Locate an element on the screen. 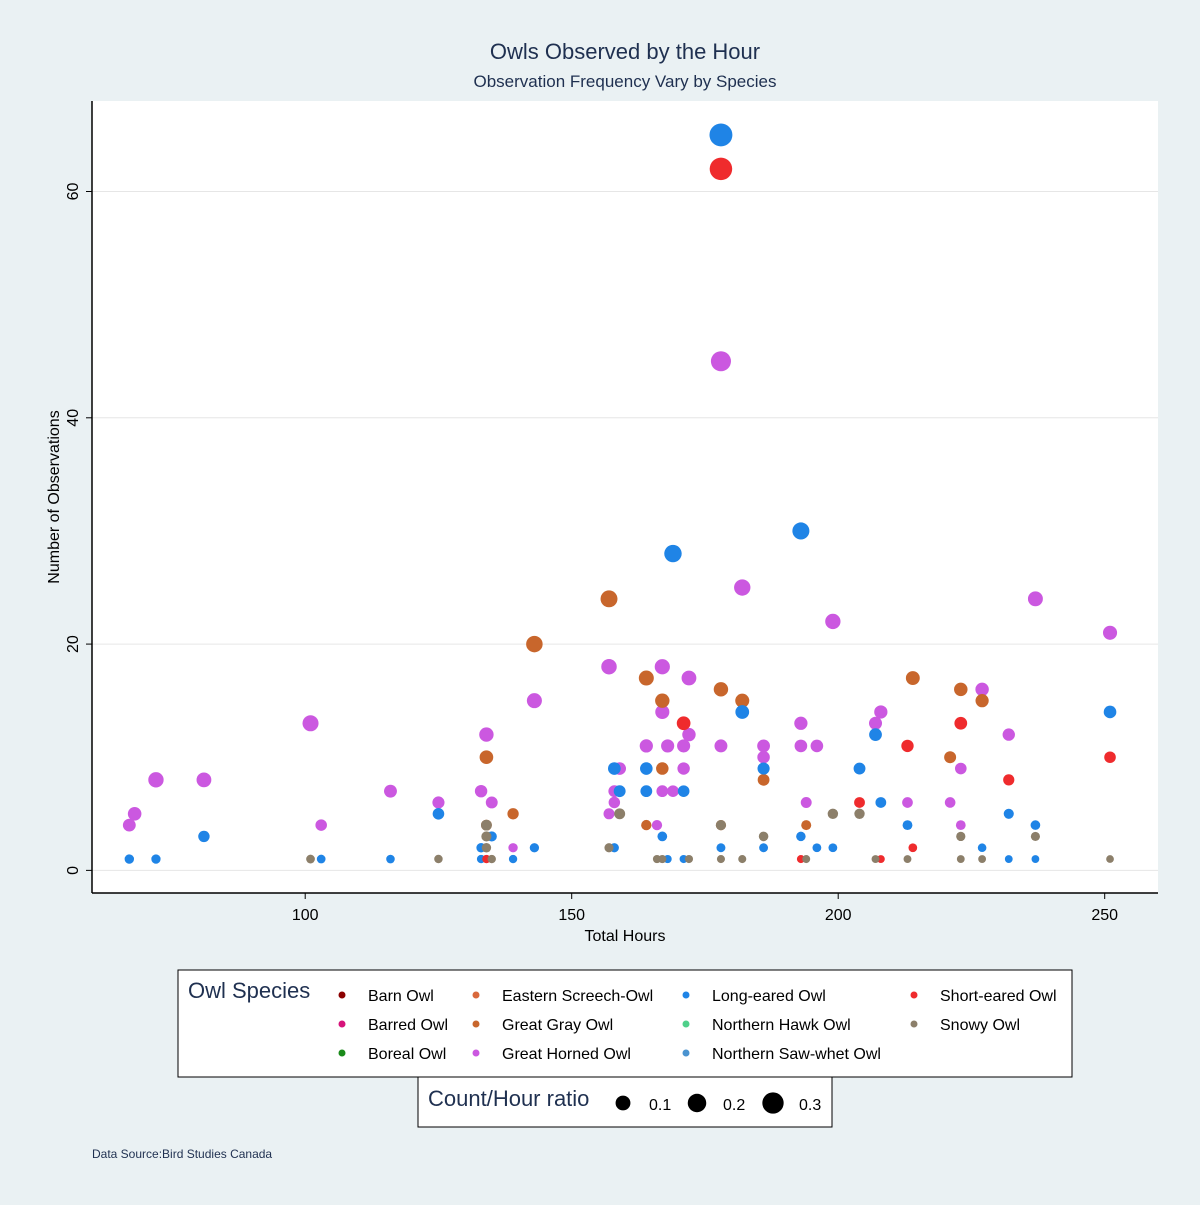 The height and width of the screenshot is (1205, 1200). legend-entry: Snowy Owl is located at coordinates (965, 1025).